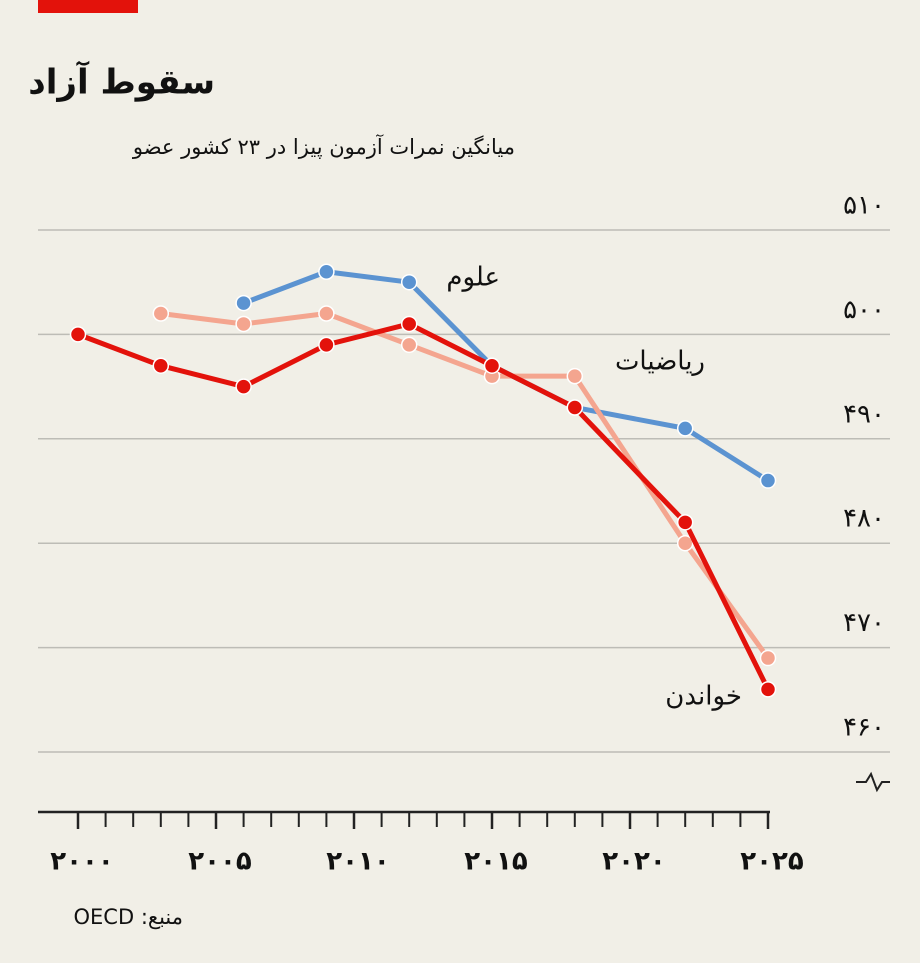  I want to click on y-tick-label: ۵۰۰, so click(864, 310).